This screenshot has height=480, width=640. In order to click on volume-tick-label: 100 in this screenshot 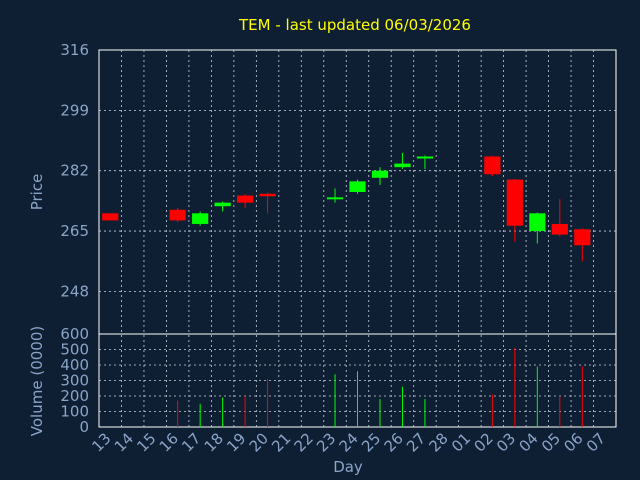, I will do `click(74, 412)`.